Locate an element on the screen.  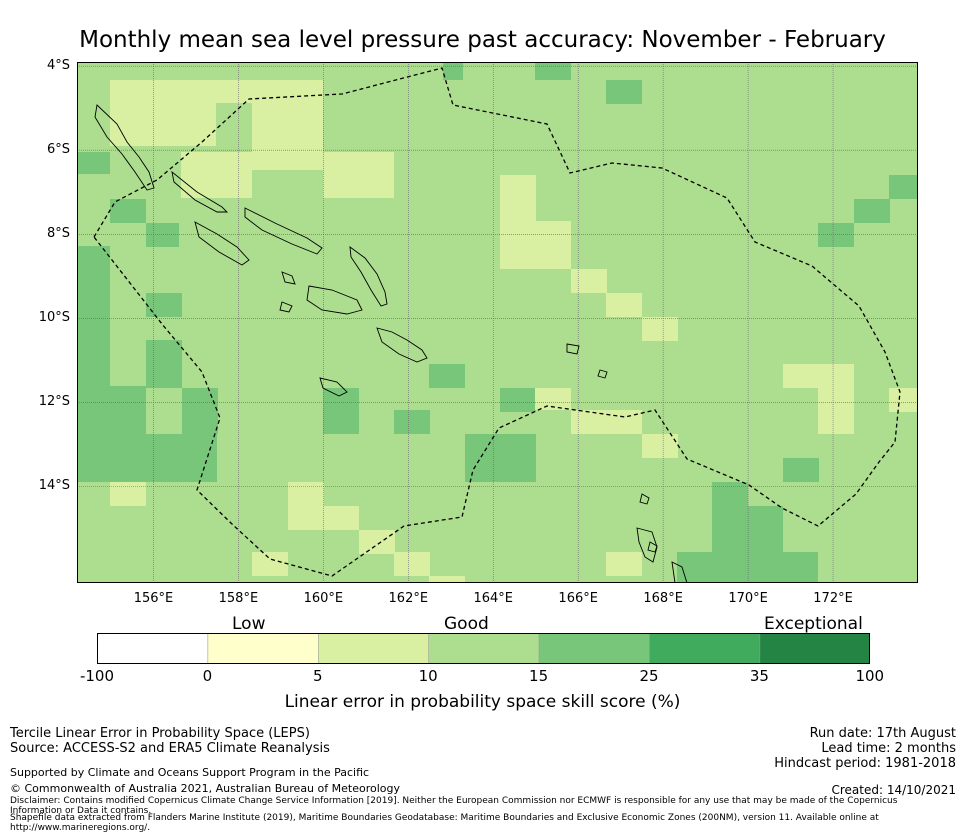
colorbar-tick-label: 5 is located at coordinates (318, 676).